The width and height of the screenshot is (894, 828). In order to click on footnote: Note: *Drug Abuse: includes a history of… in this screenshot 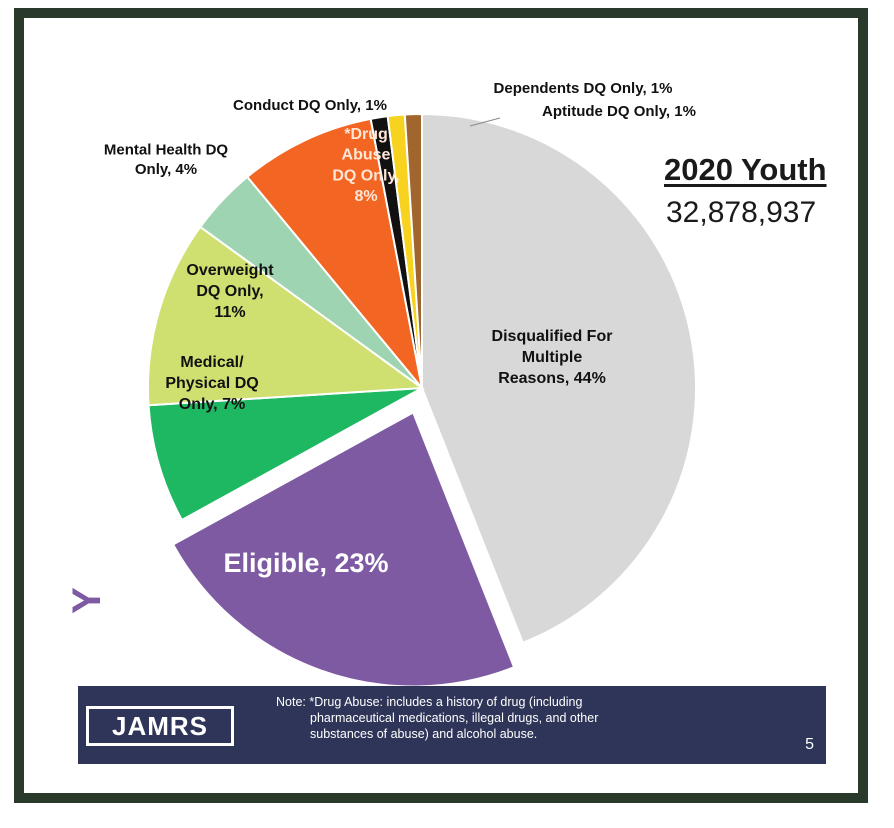, I will do `click(496, 718)`.